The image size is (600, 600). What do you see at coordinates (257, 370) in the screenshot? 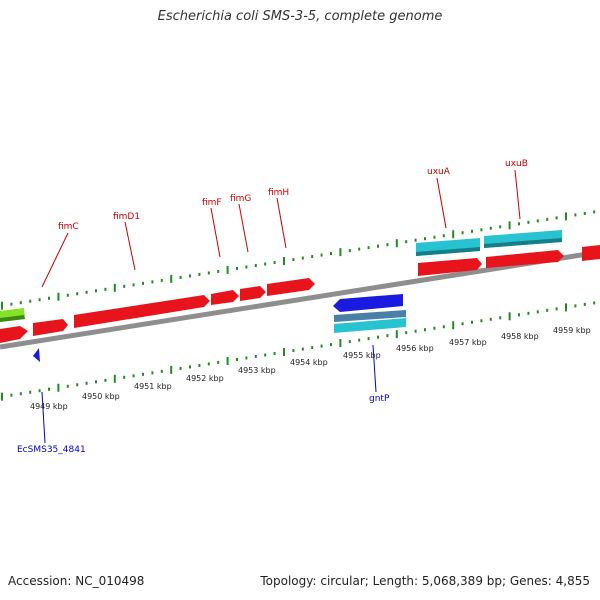
I see `scale-label: 4953 kbp` at bounding box center [257, 370].